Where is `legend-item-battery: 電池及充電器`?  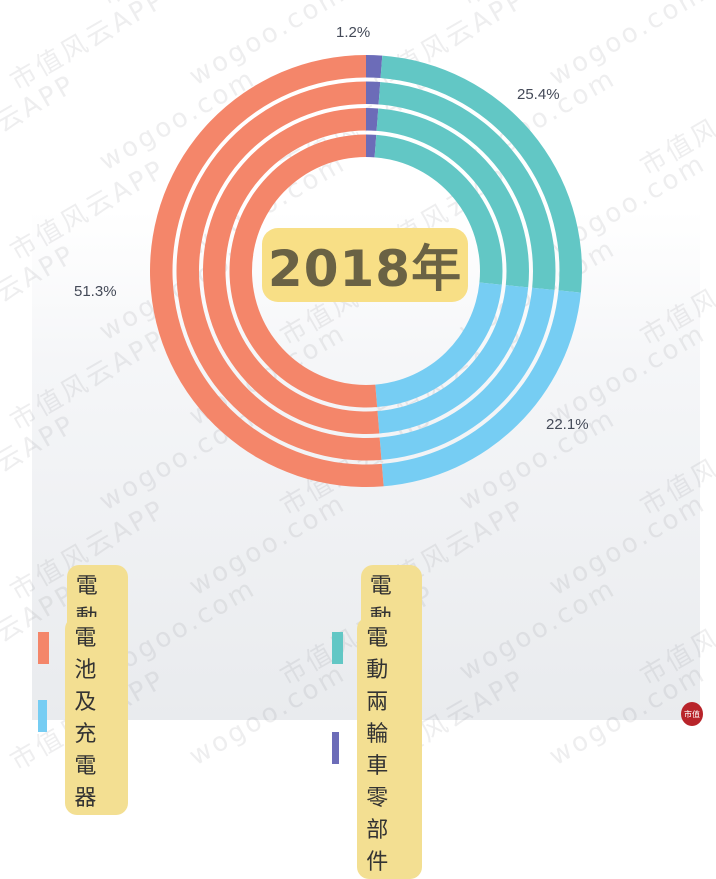
legend-item-battery: 電池及充電器 is located at coordinates (83, 716).